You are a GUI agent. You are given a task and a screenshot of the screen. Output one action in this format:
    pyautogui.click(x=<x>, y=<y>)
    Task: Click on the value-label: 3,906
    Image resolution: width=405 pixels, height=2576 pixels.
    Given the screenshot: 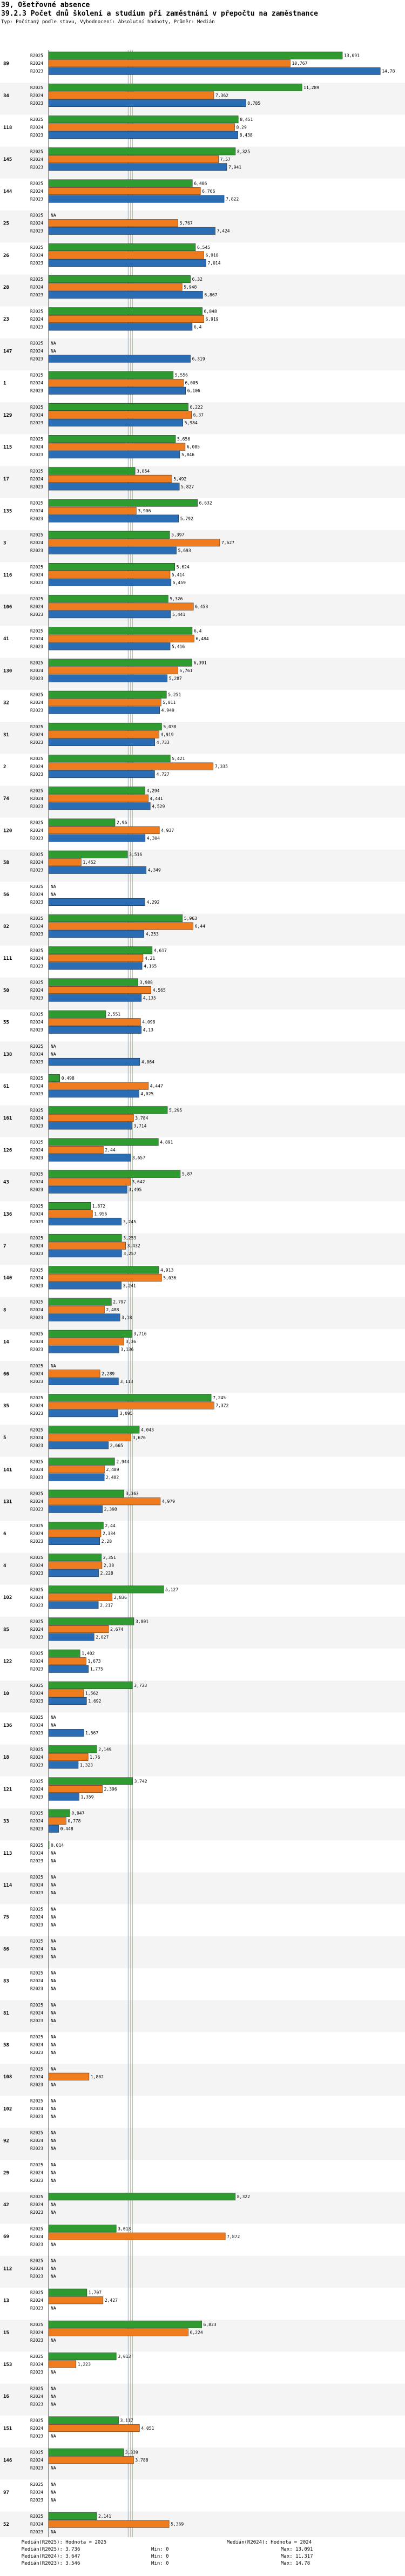 What is the action you would take?
    pyautogui.click(x=145, y=511)
    